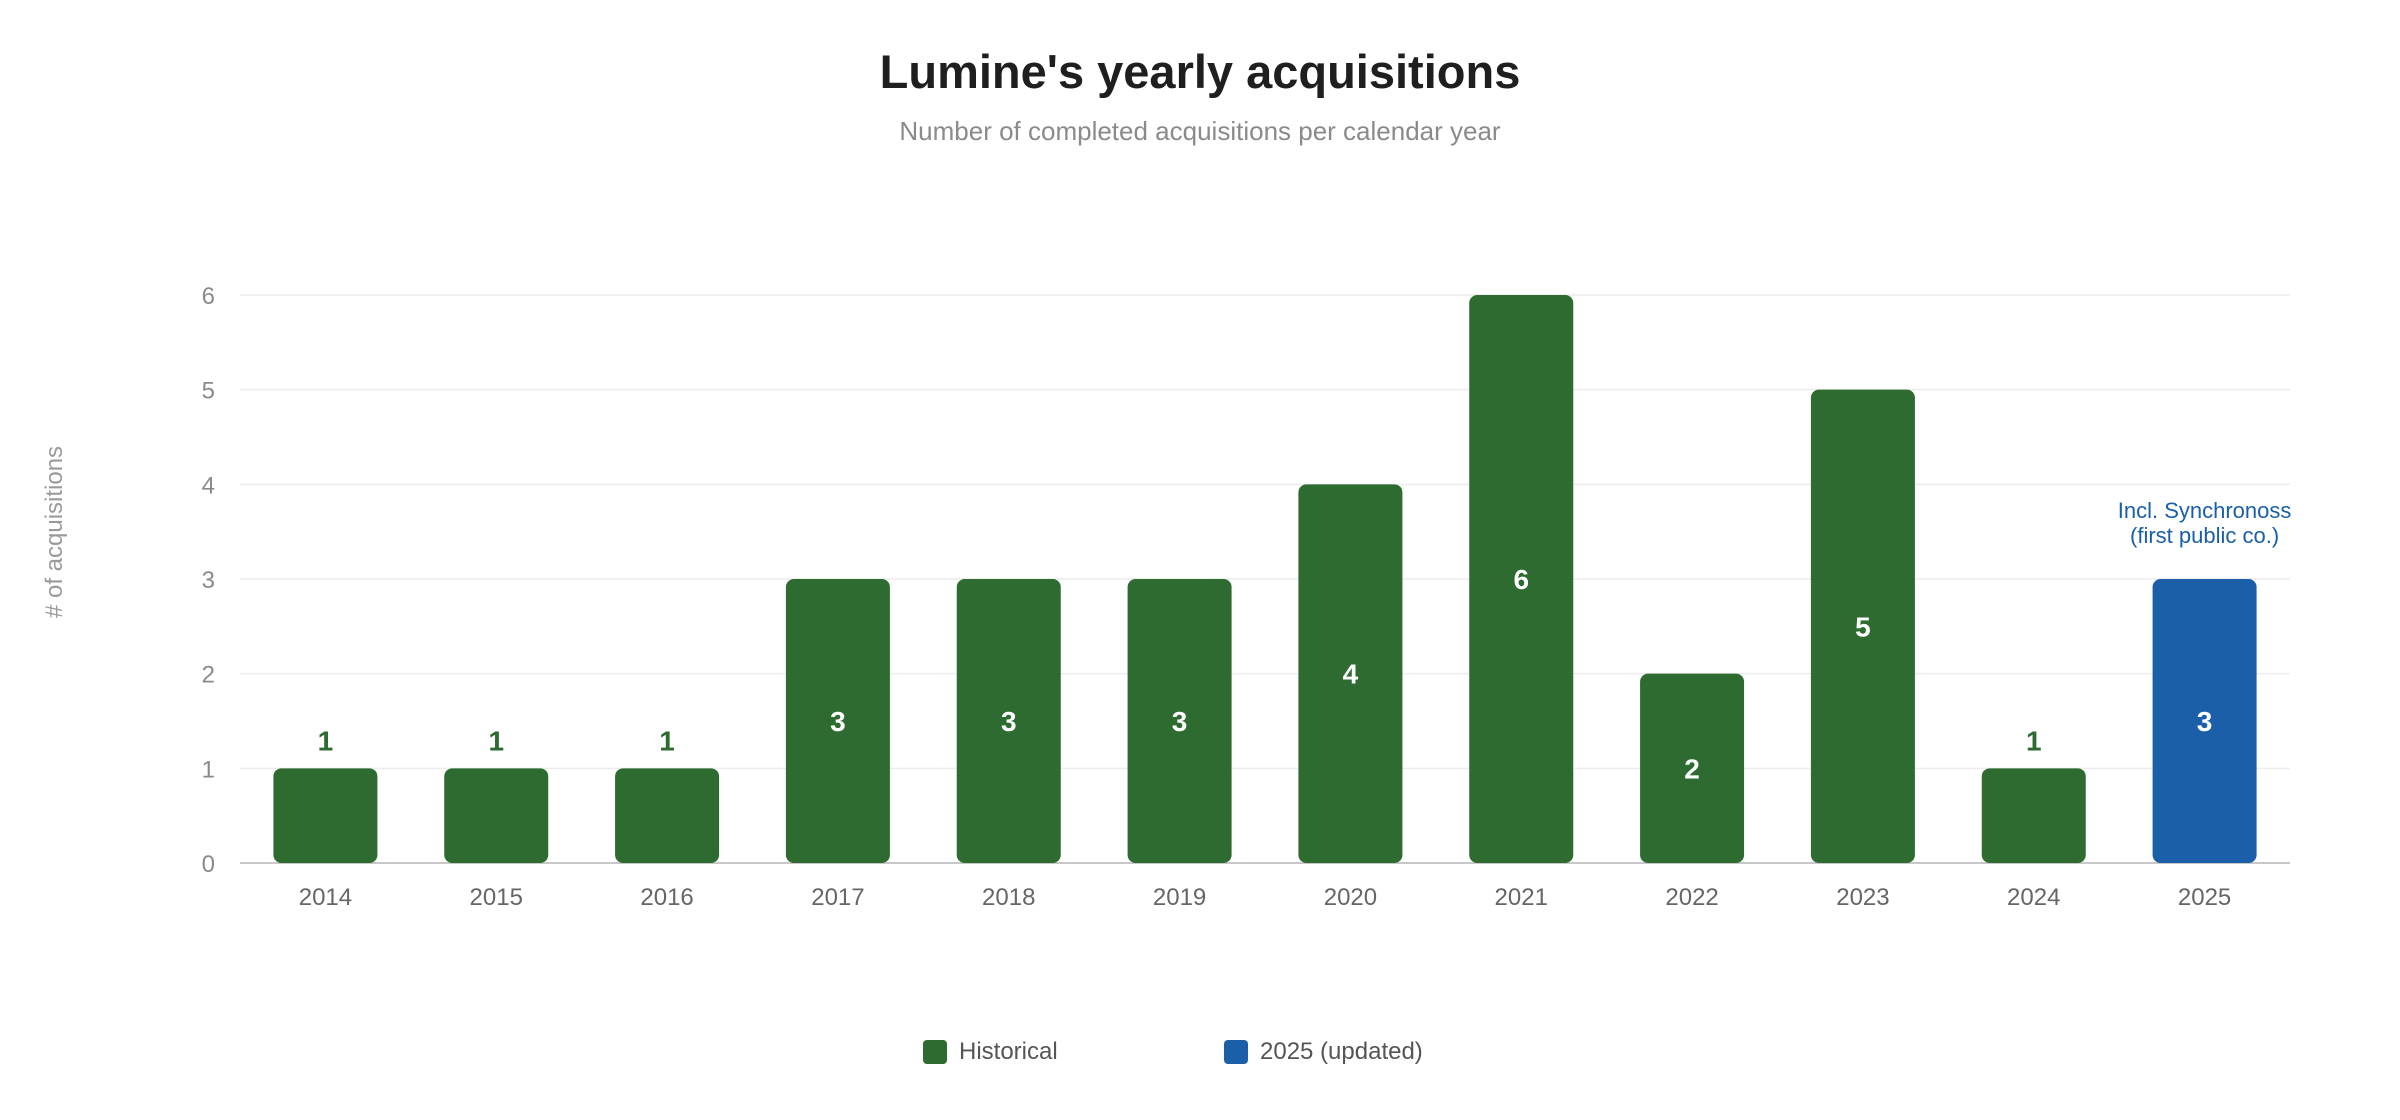 Image resolution: width=2400 pixels, height=1120 pixels. Describe the element at coordinates (2033, 897) in the screenshot. I see `x-tick-label-2024: 2024` at that location.